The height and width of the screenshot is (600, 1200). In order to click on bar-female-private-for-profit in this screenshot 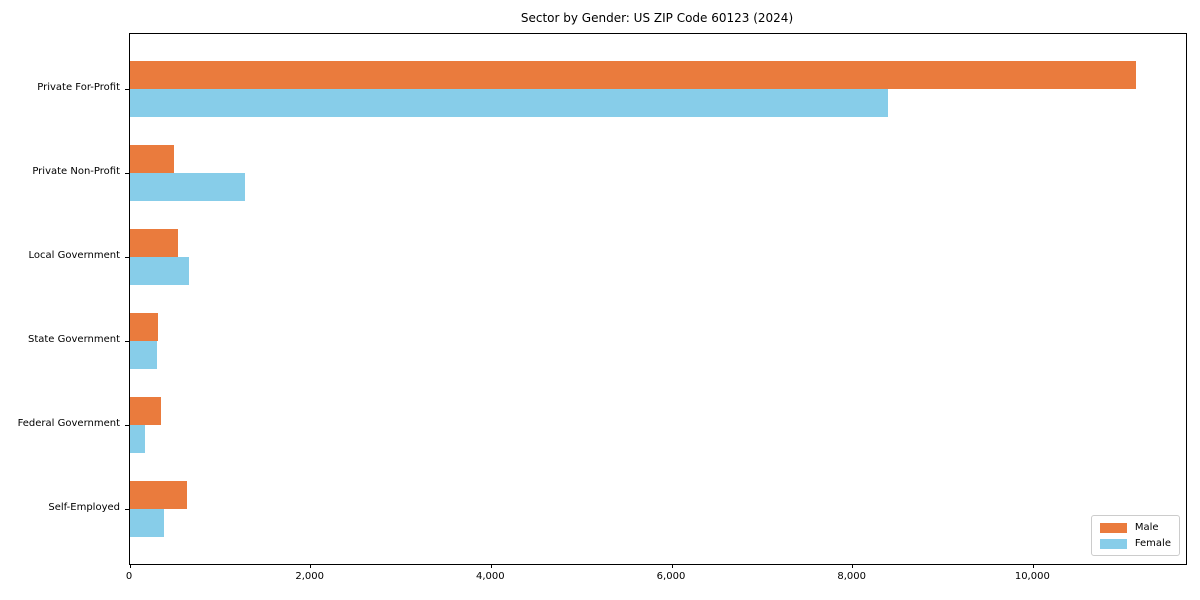, I will do `click(509, 103)`.